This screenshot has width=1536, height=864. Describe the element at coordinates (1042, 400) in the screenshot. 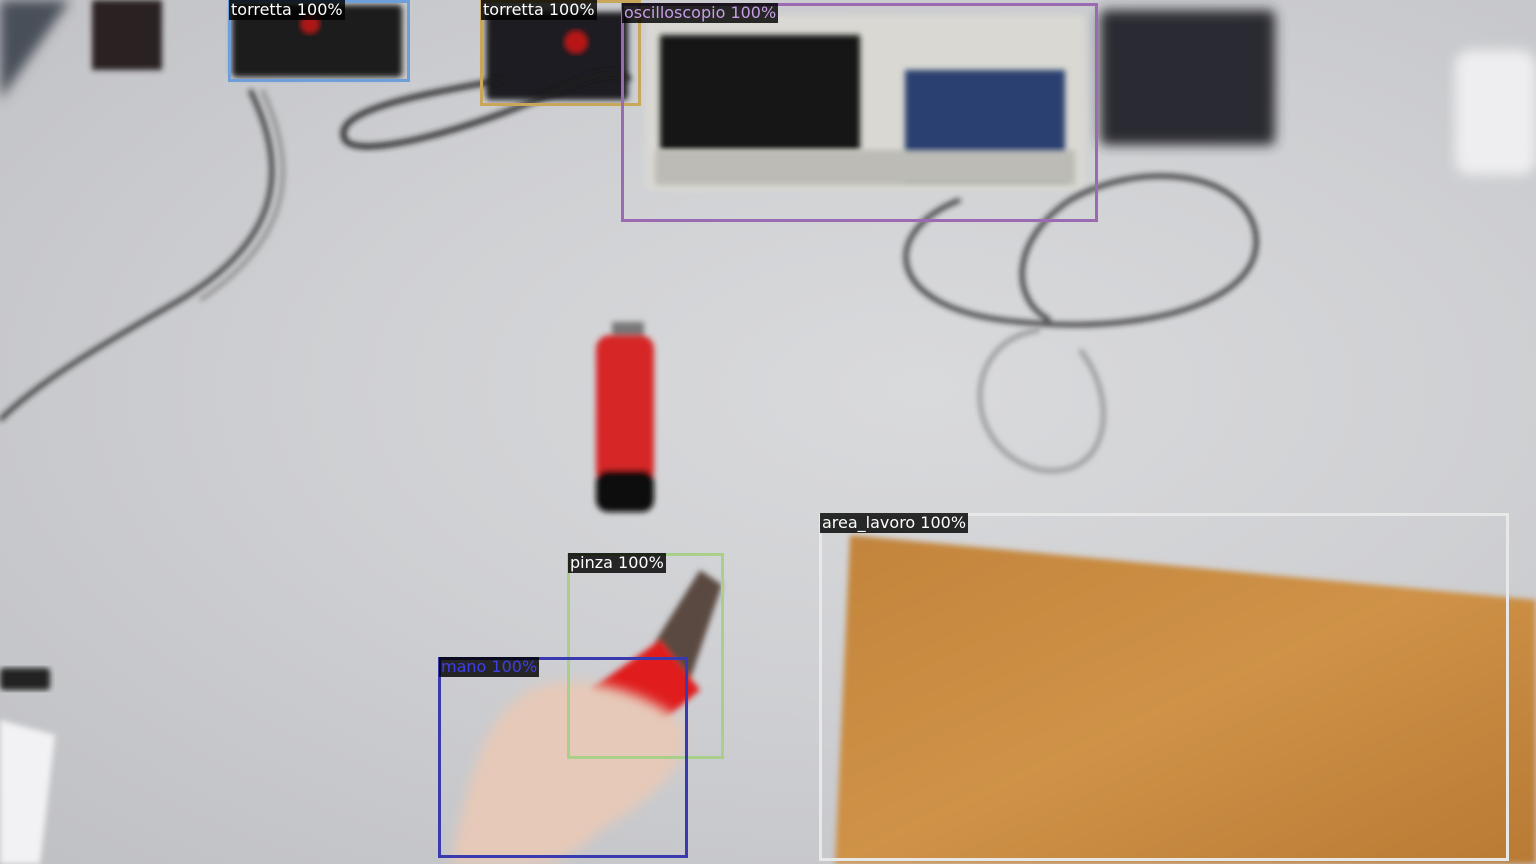

I see `probe-cable-grey` at that location.